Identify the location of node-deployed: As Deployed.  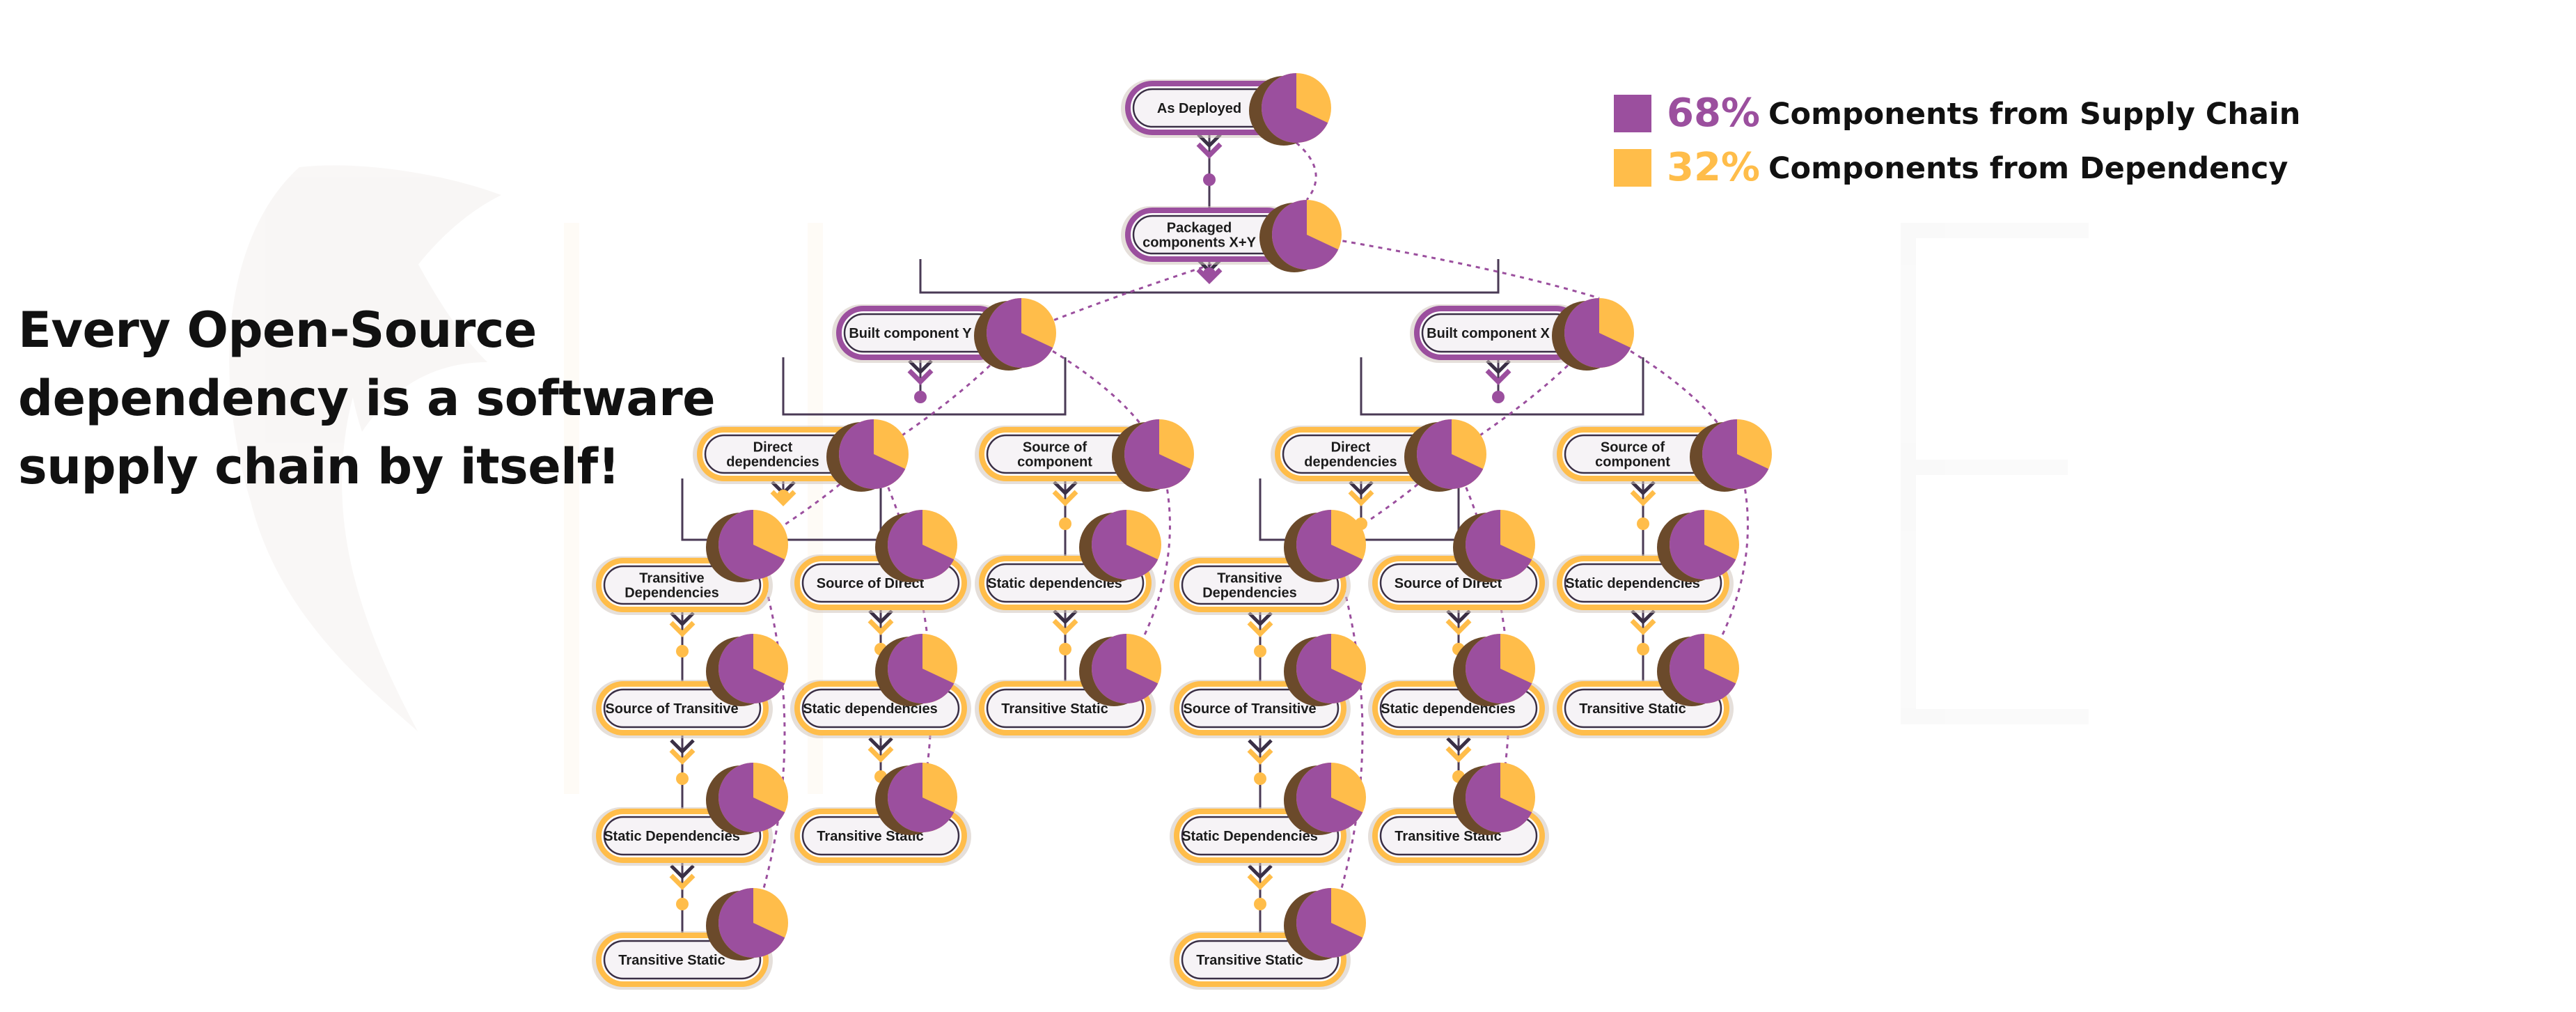
(1226, 109).